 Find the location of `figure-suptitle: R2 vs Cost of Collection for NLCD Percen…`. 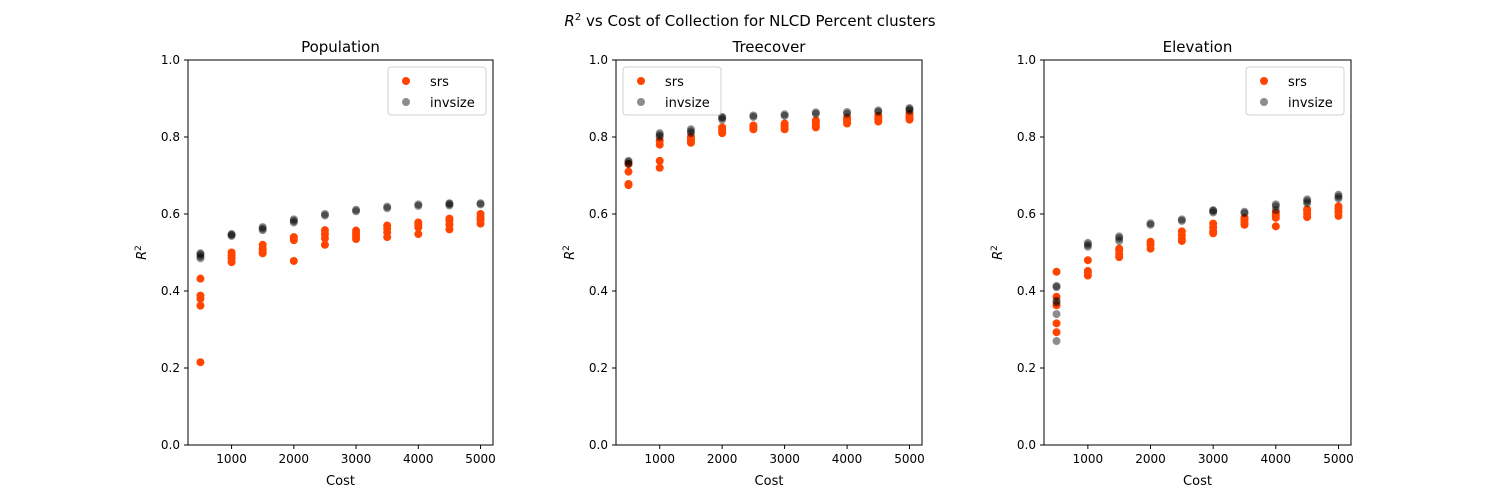

figure-suptitle: R2 vs Cost of Collection for NLCD Percen… is located at coordinates (749, 21).